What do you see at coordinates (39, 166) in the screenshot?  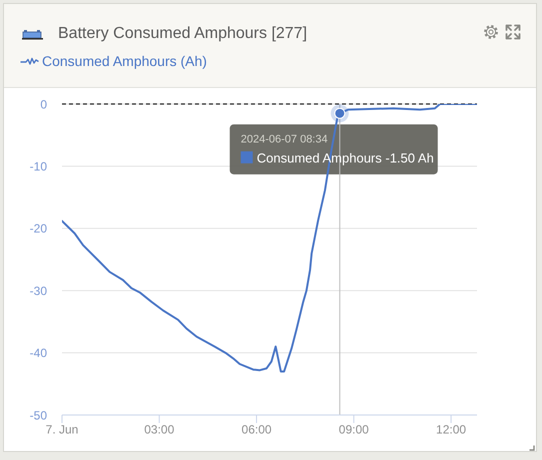 I see `y-tick-label: -10` at bounding box center [39, 166].